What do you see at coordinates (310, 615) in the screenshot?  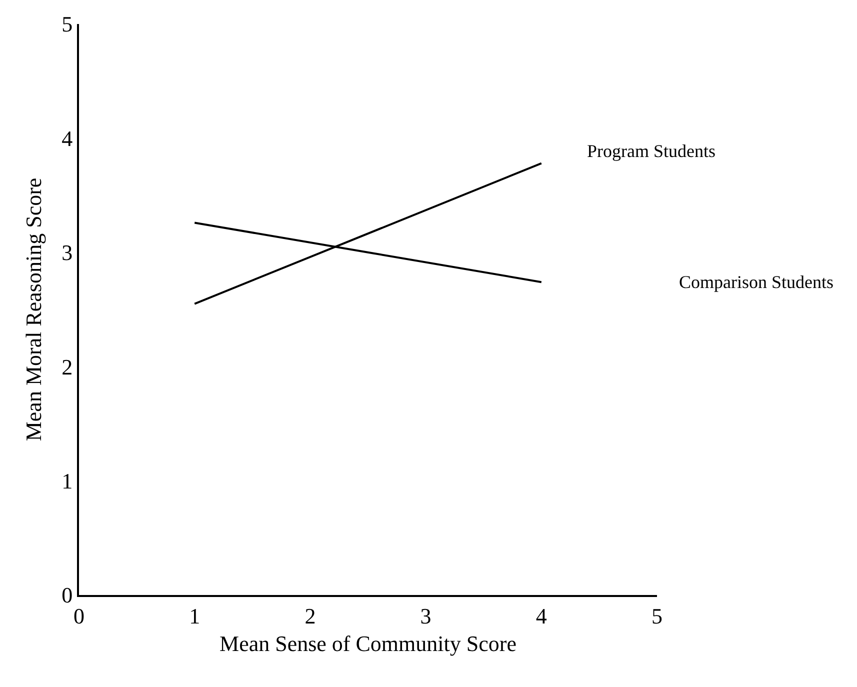 I see `x-tick-label: 2` at bounding box center [310, 615].